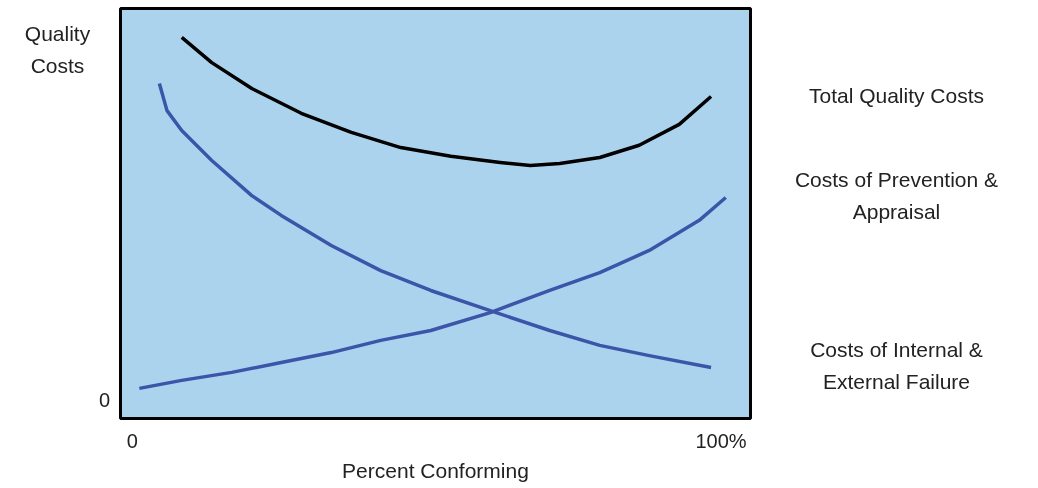  I want to click on y-axis-title: Quality Costs, so click(57, 50).